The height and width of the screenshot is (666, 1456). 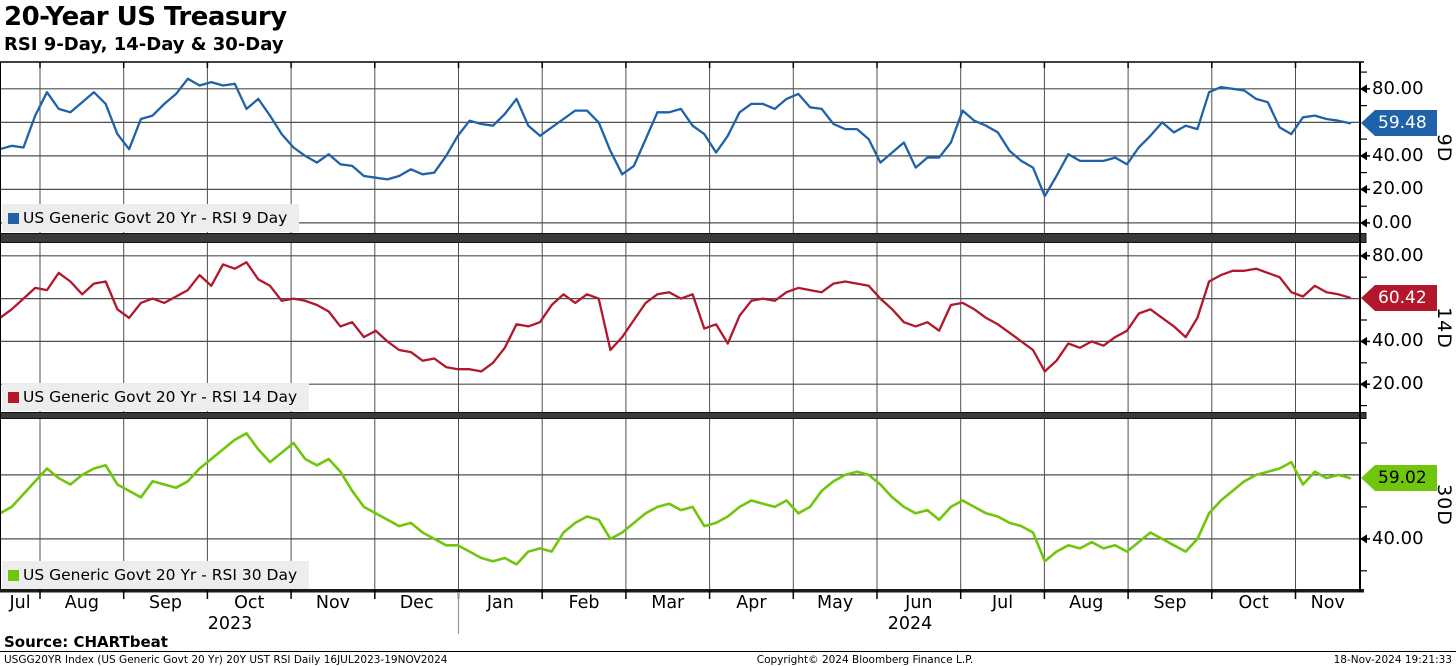 I want to click on legend-label: US Generic Govt 20 Yr - RSI 30 Day, so click(x=160, y=575).